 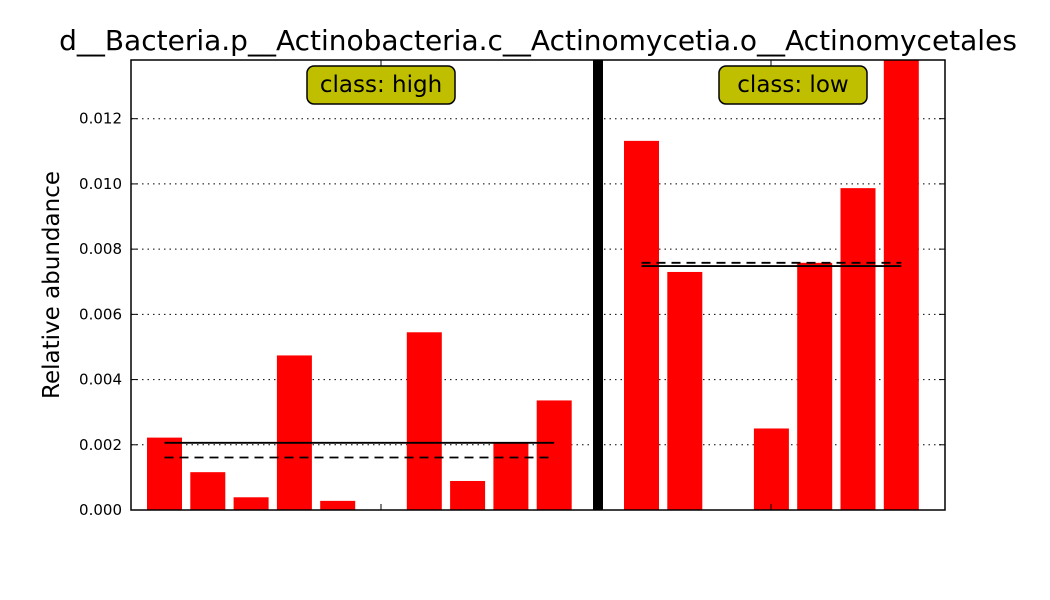 What do you see at coordinates (100, 249) in the screenshot?
I see `y-tick-label: 0.008` at bounding box center [100, 249].